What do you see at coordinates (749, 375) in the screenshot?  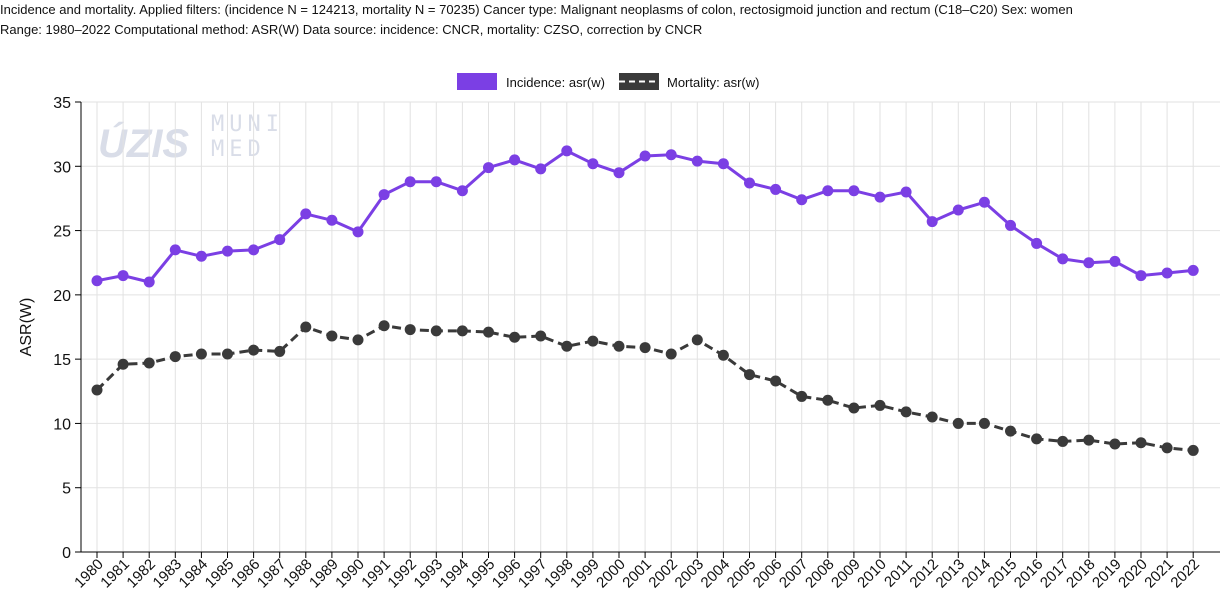 I see `mortality-point-2005` at bounding box center [749, 375].